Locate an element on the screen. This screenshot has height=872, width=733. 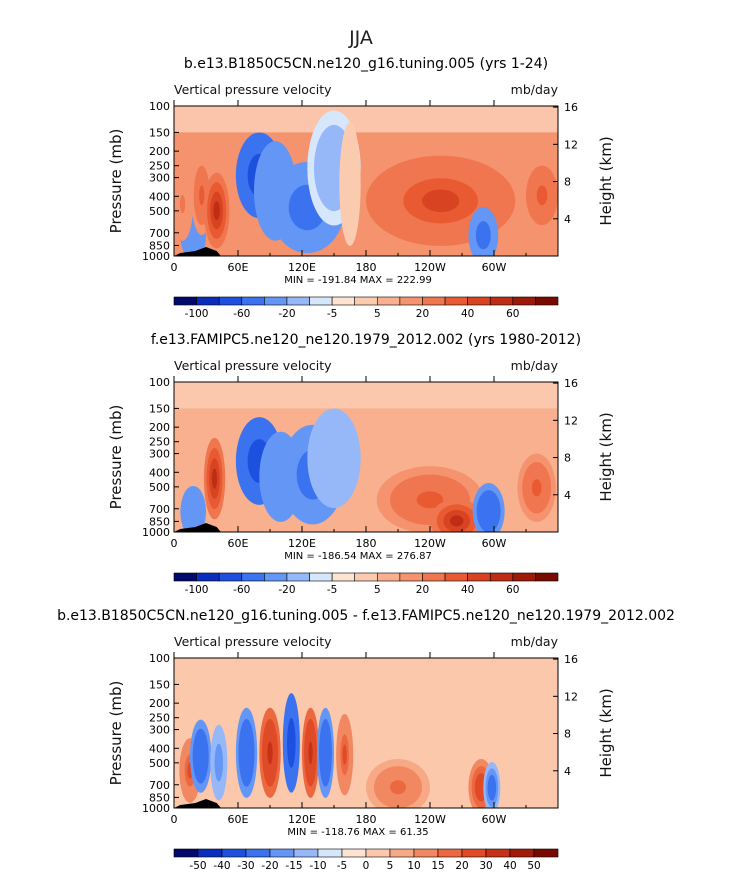
colorbar-label: -30 is located at coordinates (245, 866).